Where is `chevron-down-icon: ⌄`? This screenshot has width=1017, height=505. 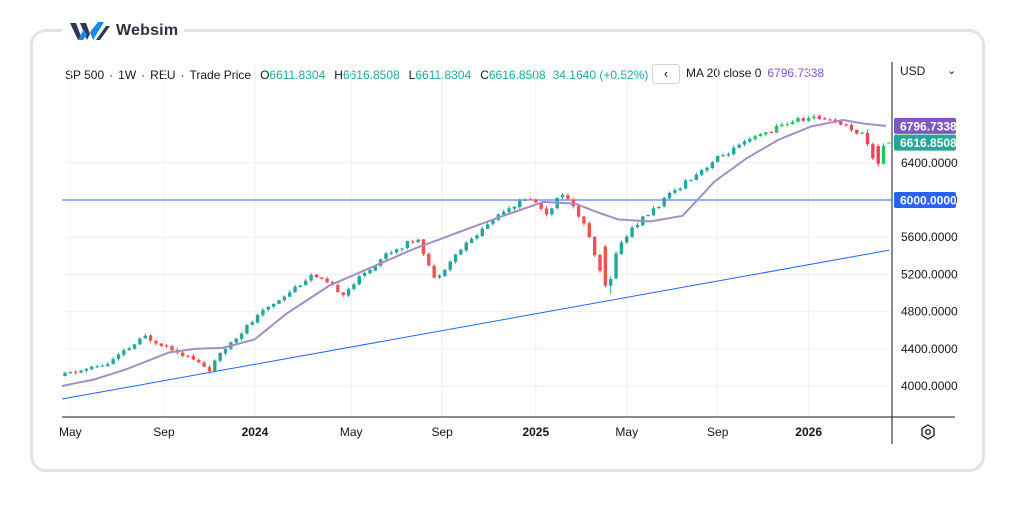 chevron-down-icon: ⌄ is located at coordinates (952, 71).